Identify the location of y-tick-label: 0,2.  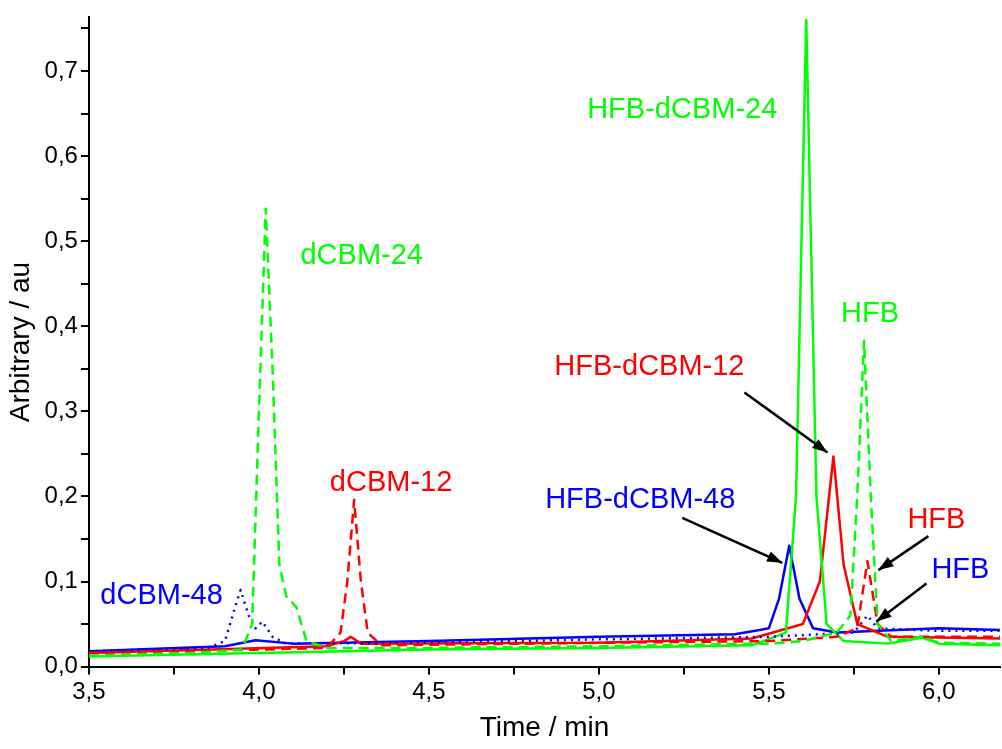
(61, 495).